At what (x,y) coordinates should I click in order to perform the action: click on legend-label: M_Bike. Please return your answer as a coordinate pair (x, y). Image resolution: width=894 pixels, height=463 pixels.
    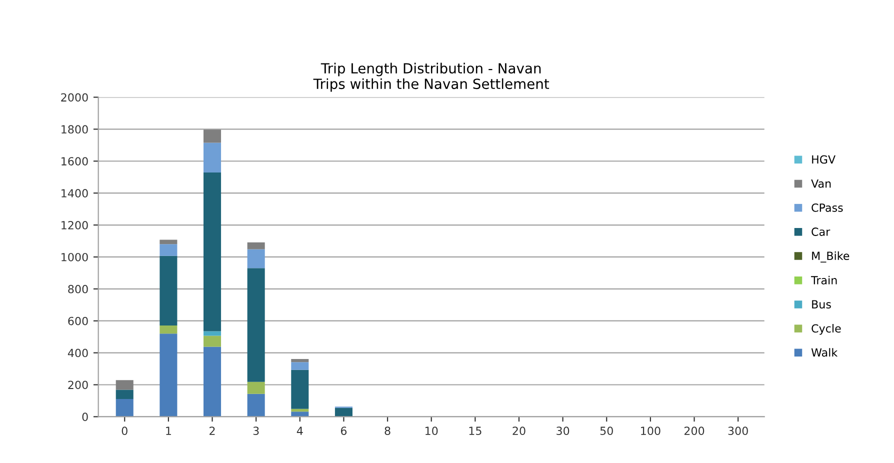
    Looking at the image, I should click on (831, 256).